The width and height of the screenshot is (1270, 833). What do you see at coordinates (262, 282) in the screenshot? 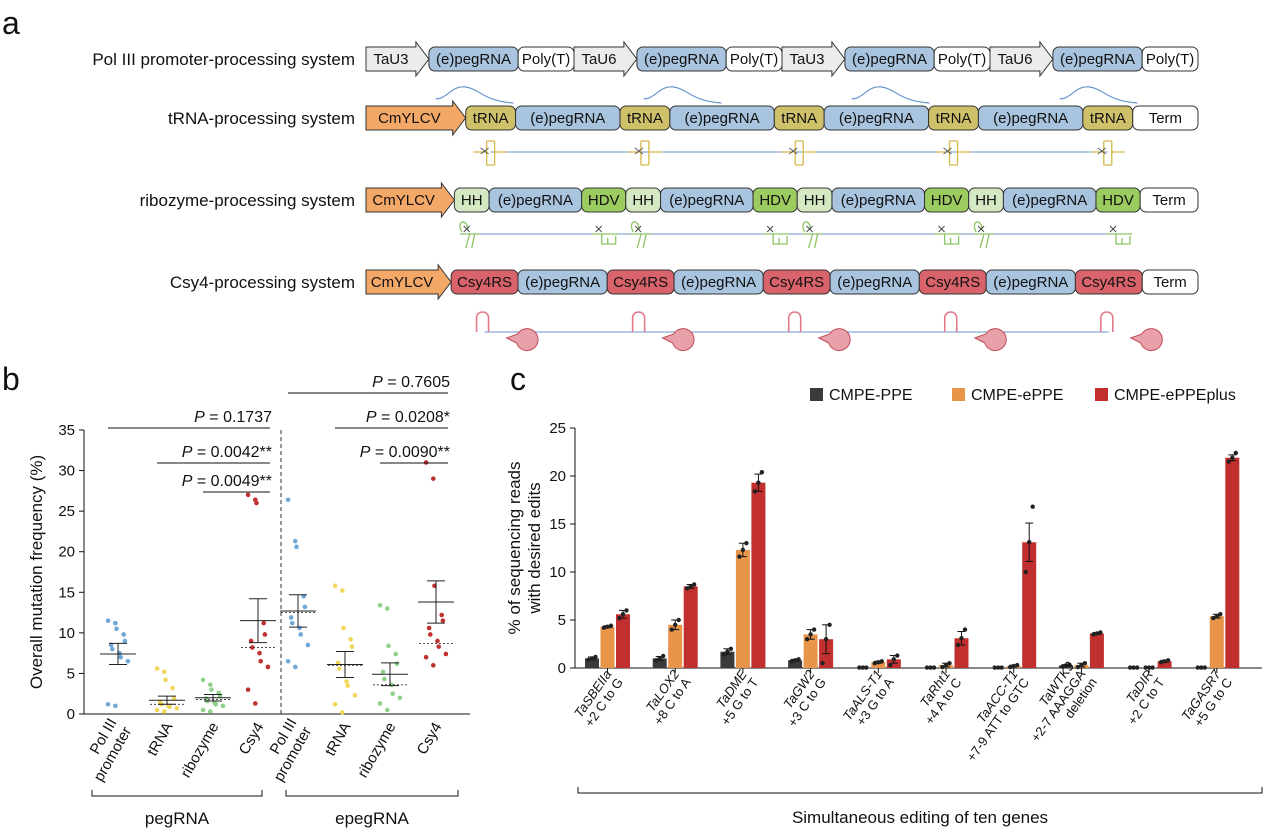
I see `system-label: Csy4-processing system` at bounding box center [262, 282].